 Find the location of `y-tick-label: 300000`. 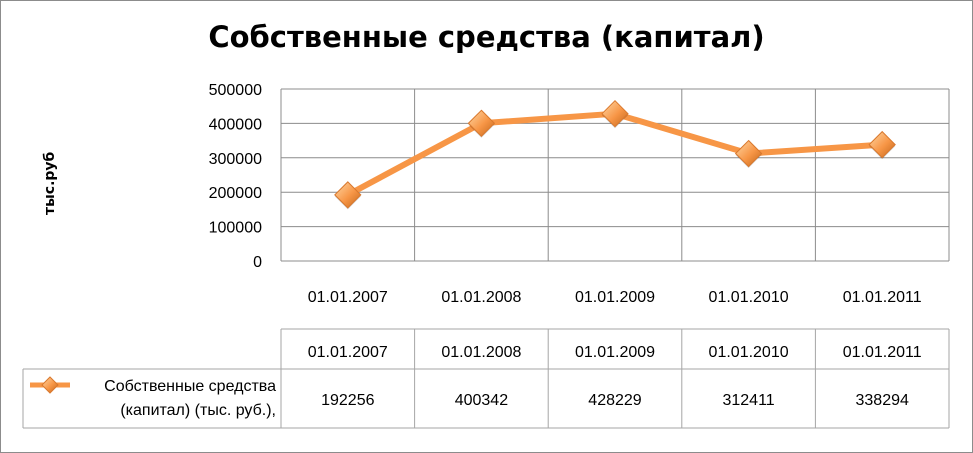

y-tick-label: 300000 is located at coordinates (235, 159).